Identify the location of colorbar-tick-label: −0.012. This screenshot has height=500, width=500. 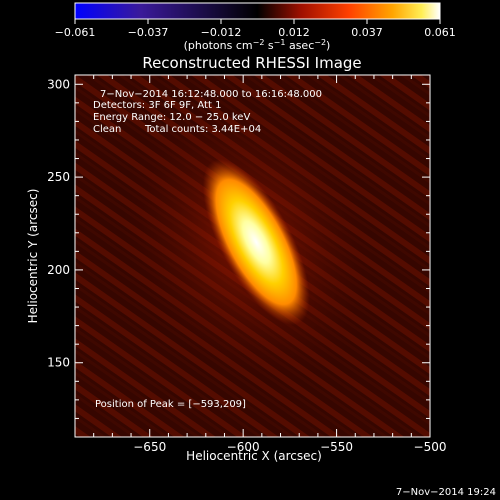
(221, 32).